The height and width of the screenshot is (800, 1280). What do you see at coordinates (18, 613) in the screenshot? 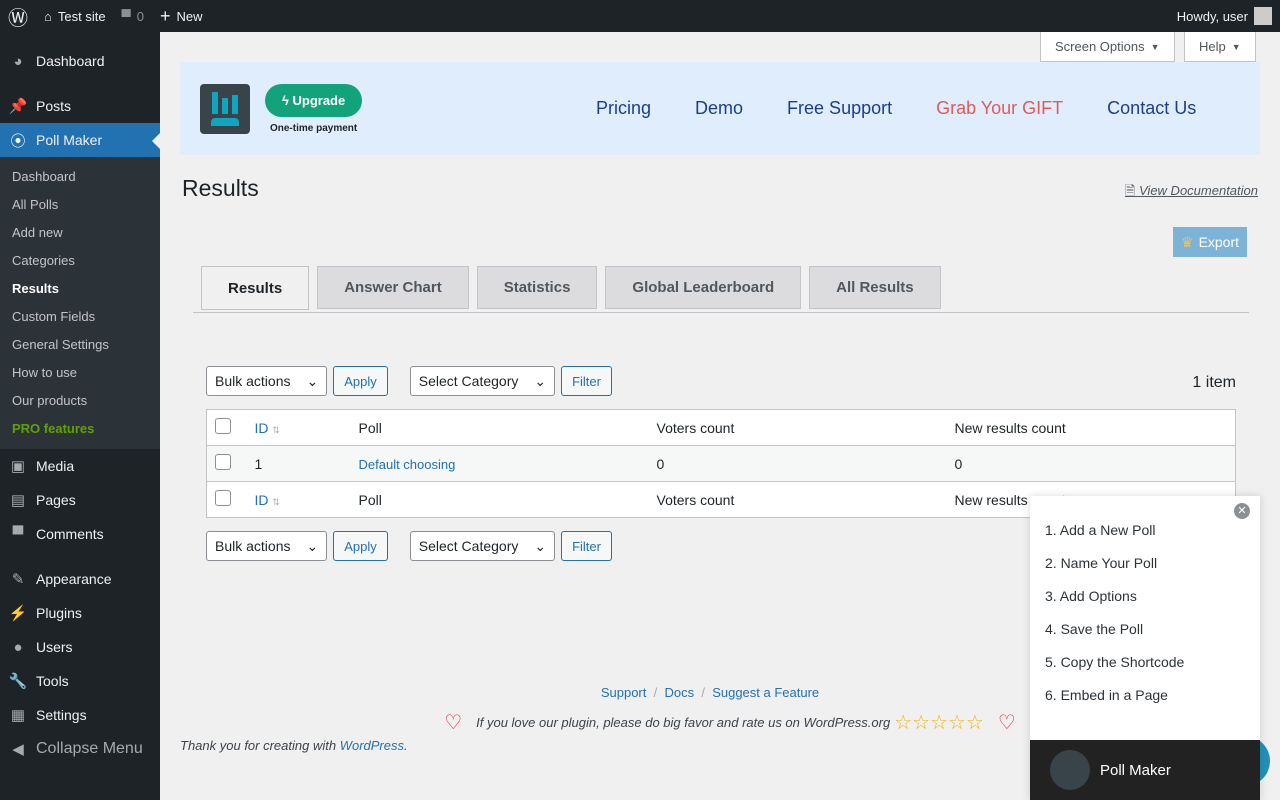
I see `plugin-icon: ⚡` at bounding box center [18, 613].